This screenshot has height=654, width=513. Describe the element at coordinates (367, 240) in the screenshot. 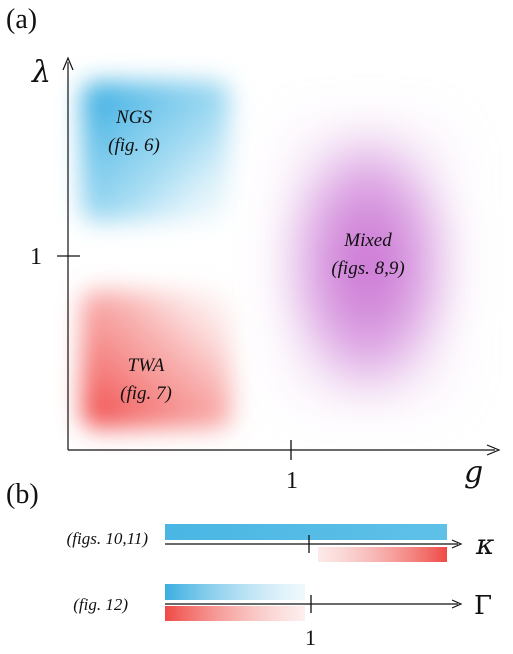

I see `mixed-label: Mixed` at that location.